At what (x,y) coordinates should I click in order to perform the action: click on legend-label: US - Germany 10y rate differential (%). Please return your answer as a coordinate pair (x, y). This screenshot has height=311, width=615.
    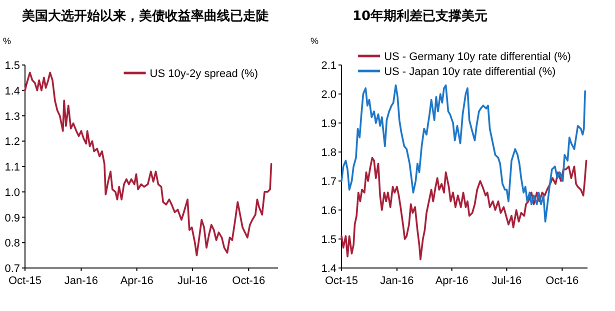
    Looking at the image, I should click on (477, 57).